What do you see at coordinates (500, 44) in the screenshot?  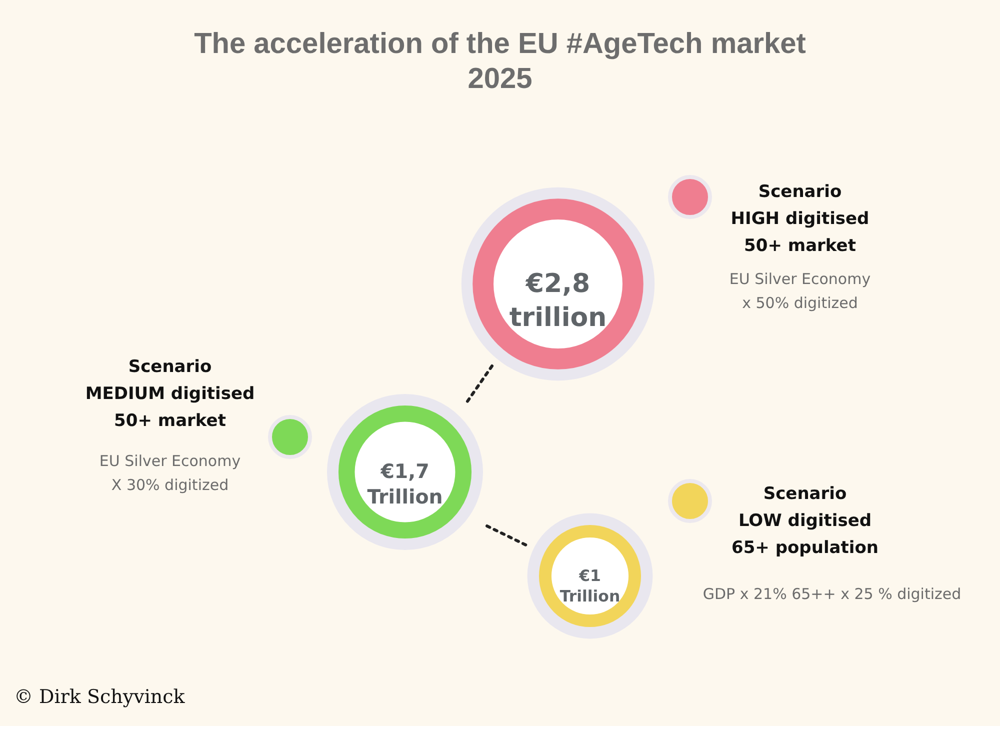 I see `text: The acceleration of the EU #AgeTech market` at bounding box center [500, 44].